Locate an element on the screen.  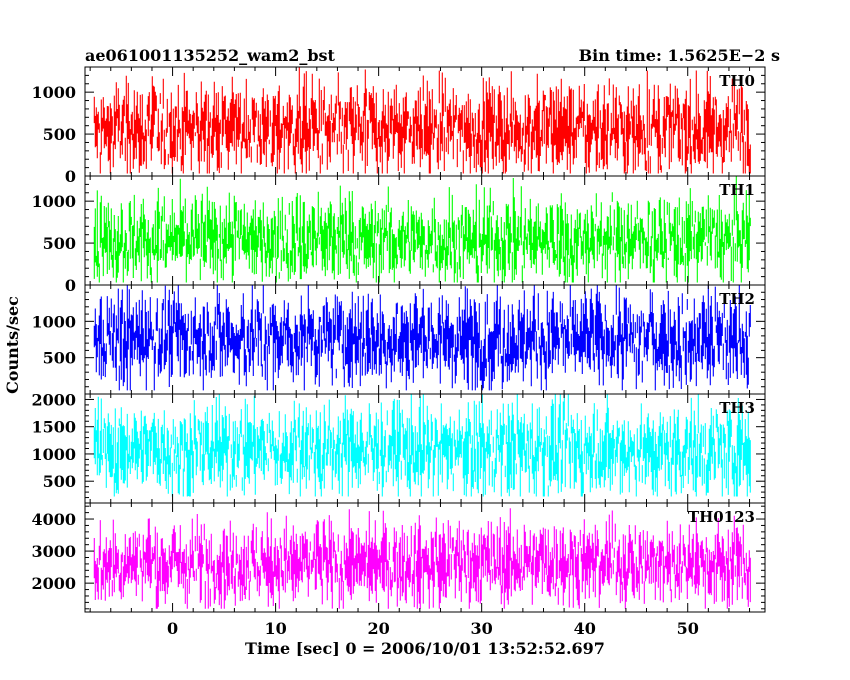
series-trace-th2 is located at coordinates (422, 338).